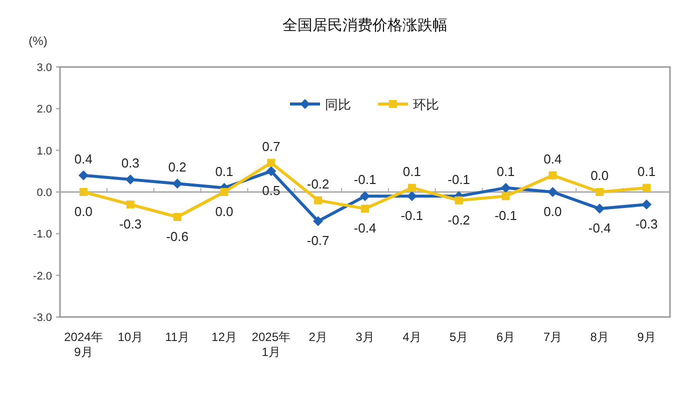  Describe the element at coordinates (338, 104) in the screenshot. I see `legend-label: 同比` at that location.